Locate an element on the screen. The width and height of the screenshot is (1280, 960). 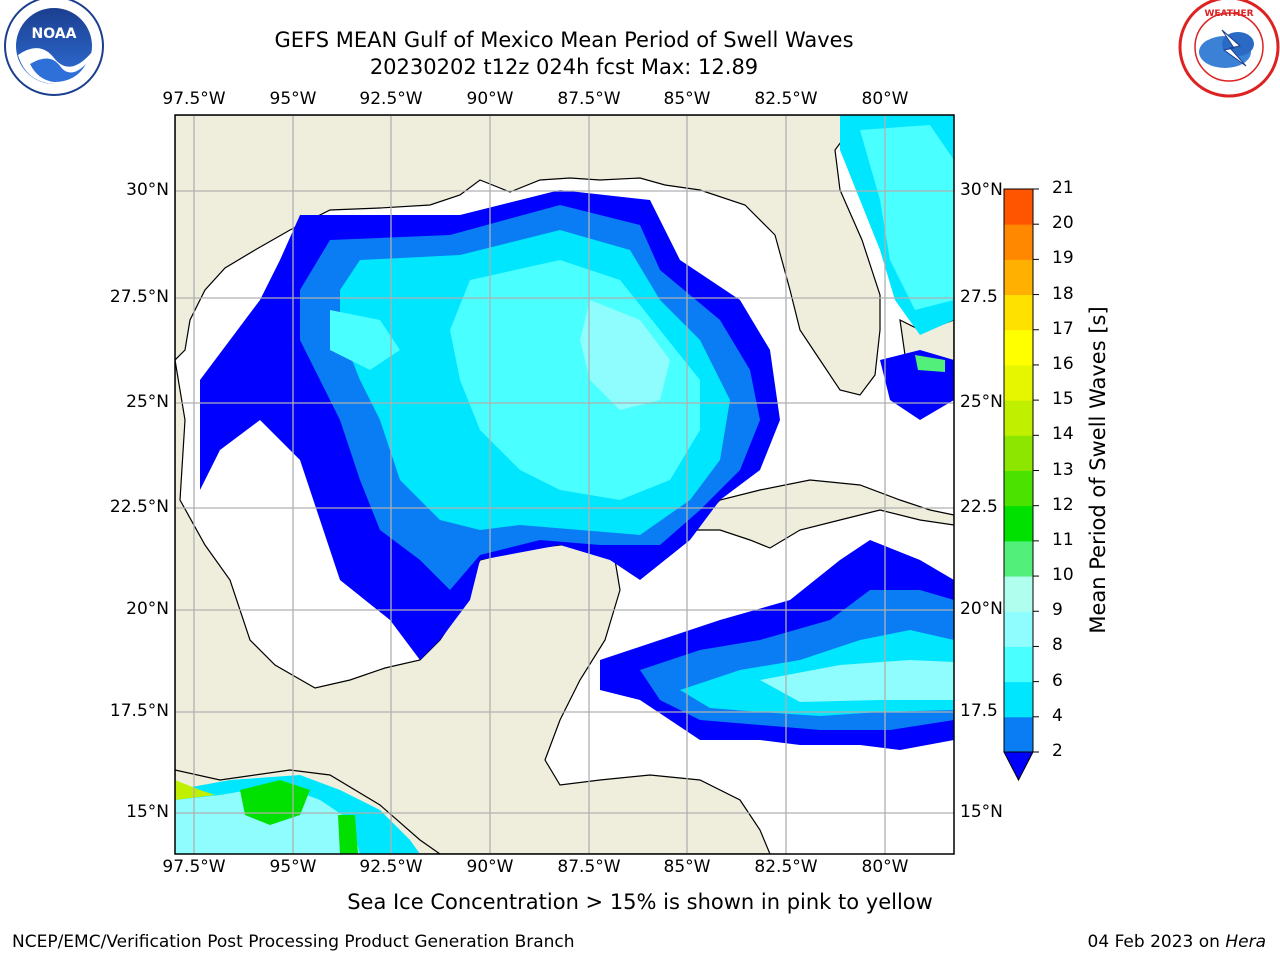
lon-label-bottom: 87.5°W is located at coordinates (589, 867).